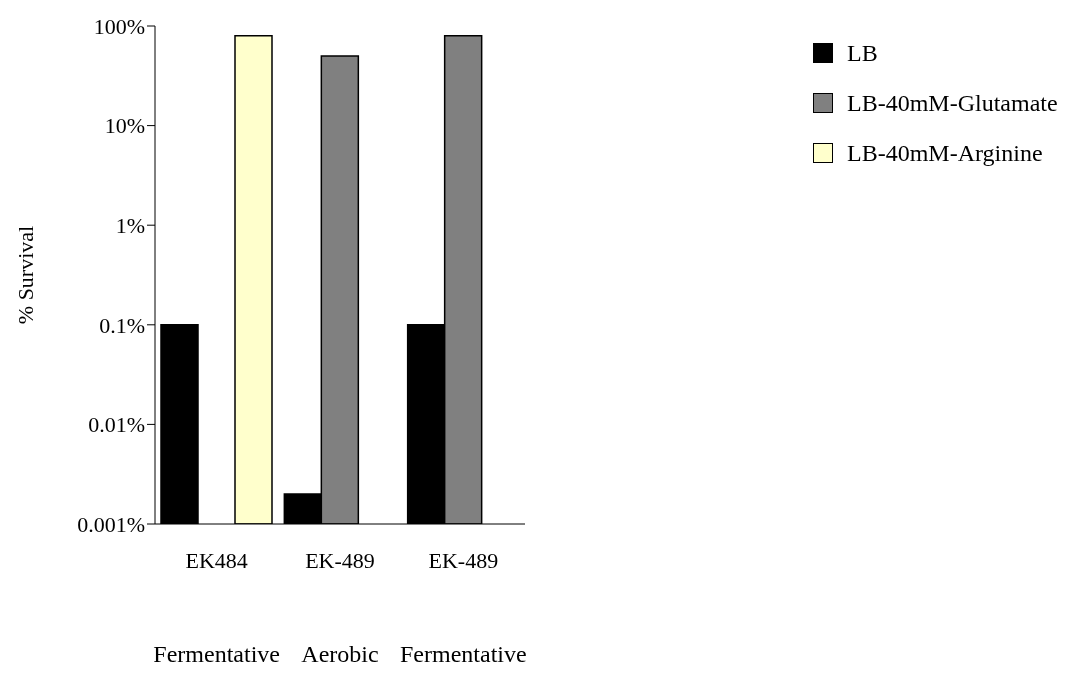  What do you see at coordinates (122, 325) in the screenshot?
I see `y-tick-label: 0.1%` at bounding box center [122, 325].